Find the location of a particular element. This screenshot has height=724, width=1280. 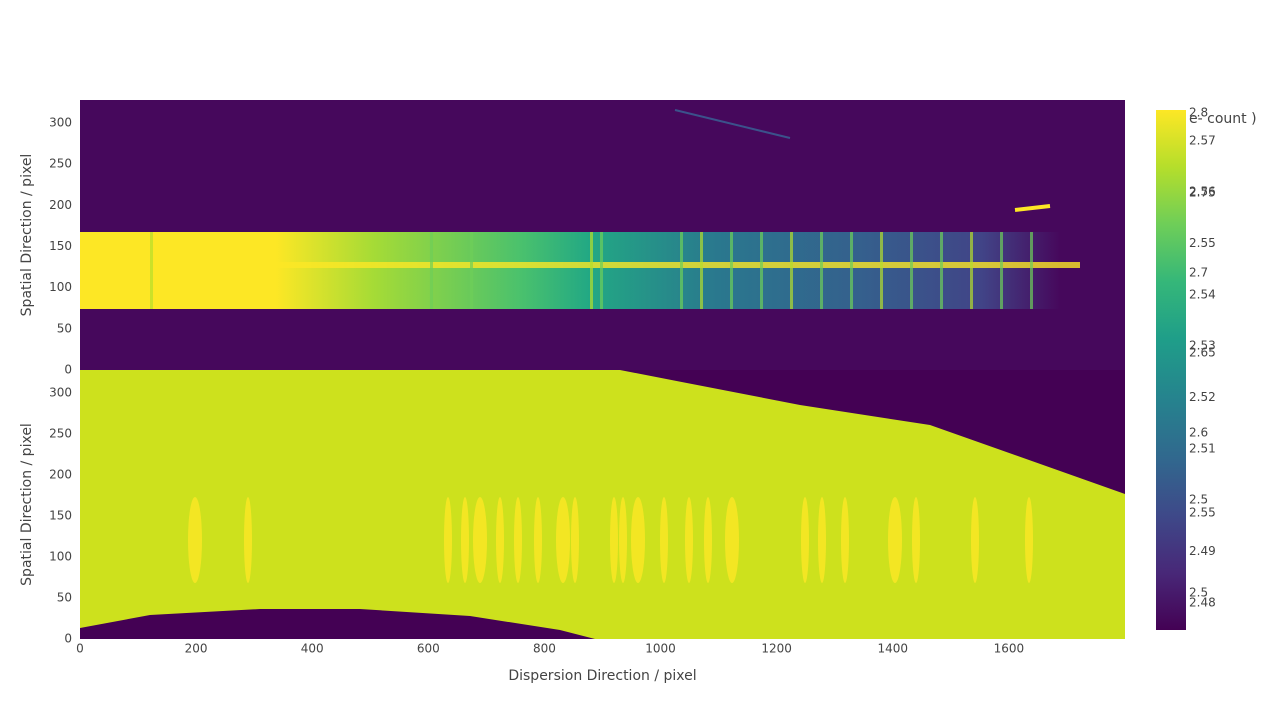

x-tick-label: 800 is located at coordinates (544, 649).